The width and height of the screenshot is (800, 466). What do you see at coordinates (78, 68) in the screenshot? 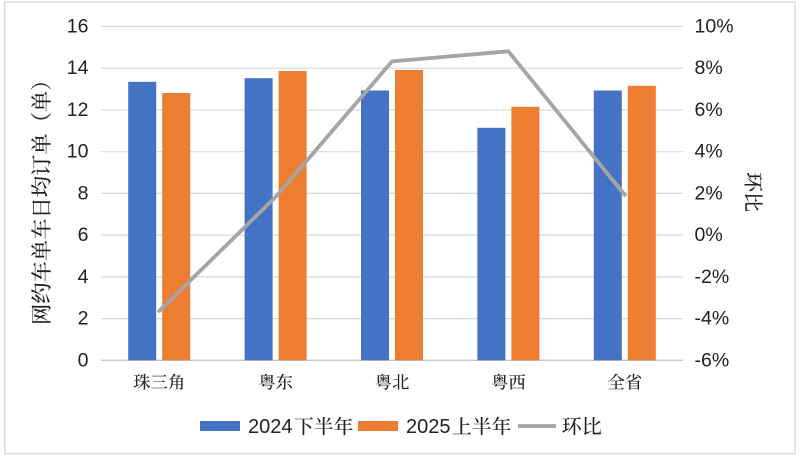
I see `svg-text: 14` at bounding box center [78, 68].